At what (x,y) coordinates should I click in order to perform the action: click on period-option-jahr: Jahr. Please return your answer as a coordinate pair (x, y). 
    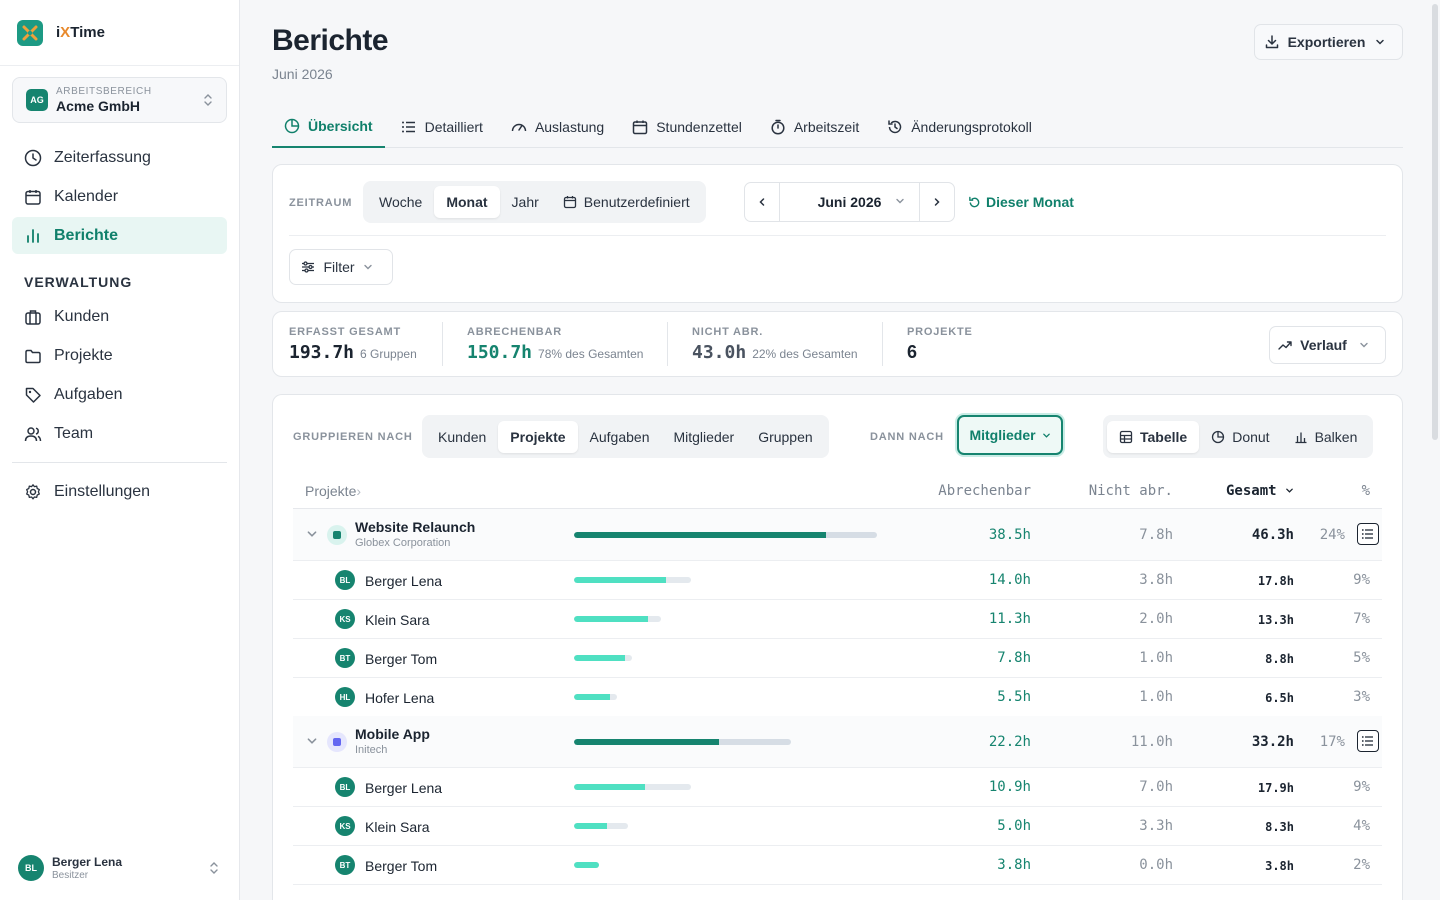
    Looking at the image, I should click on (525, 202).